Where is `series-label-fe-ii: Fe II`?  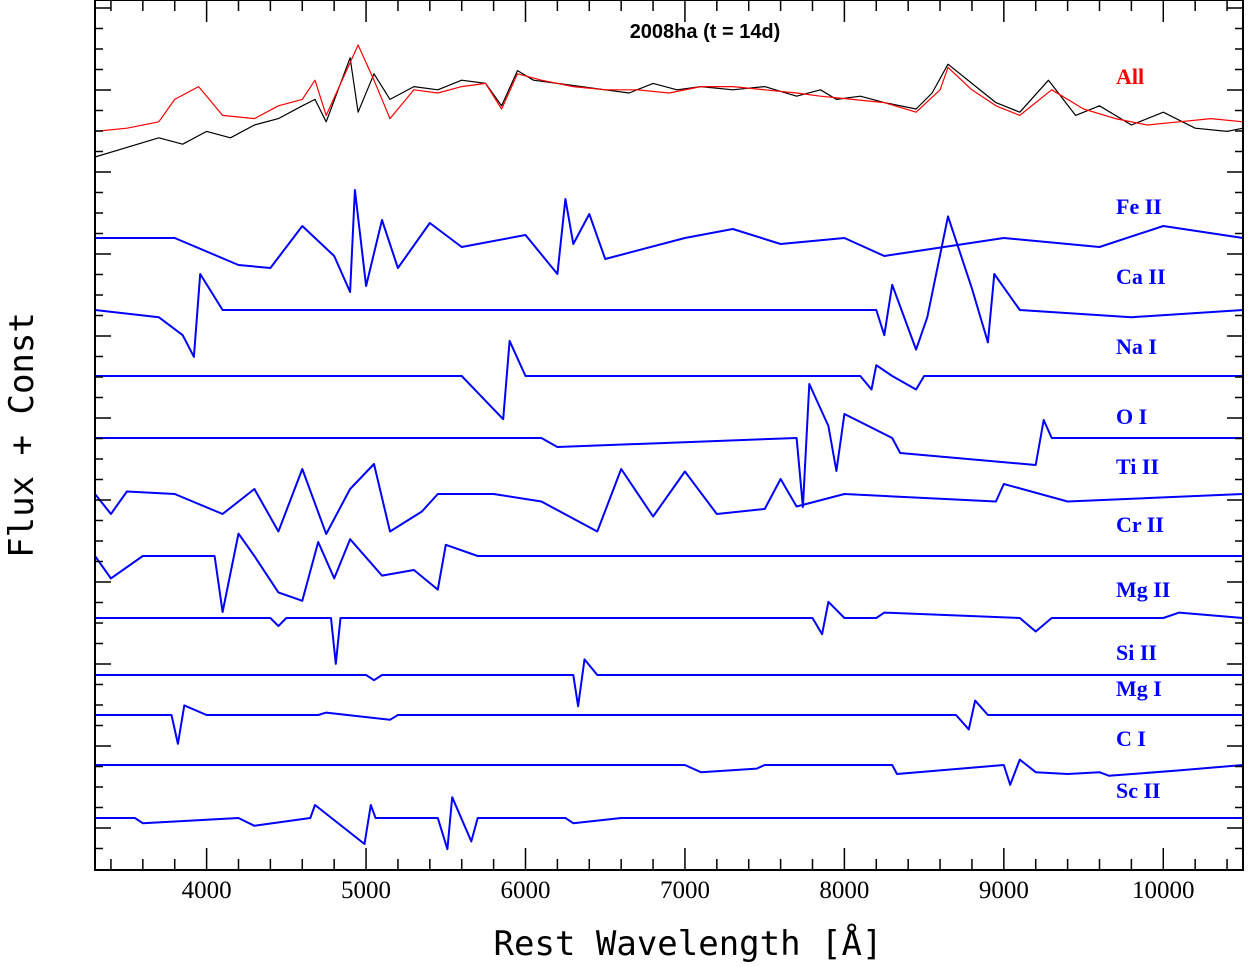 series-label-fe-ii: Fe II is located at coordinates (1139, 206).